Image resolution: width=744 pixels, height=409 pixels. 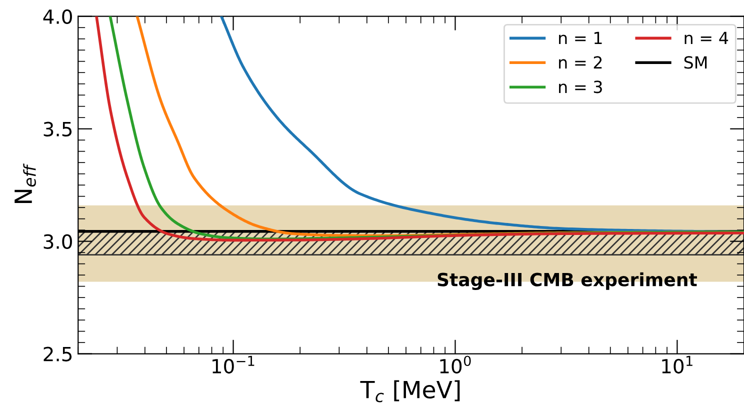 I want to click on y-tick-label: 2.5, so click(x=58, y=354).